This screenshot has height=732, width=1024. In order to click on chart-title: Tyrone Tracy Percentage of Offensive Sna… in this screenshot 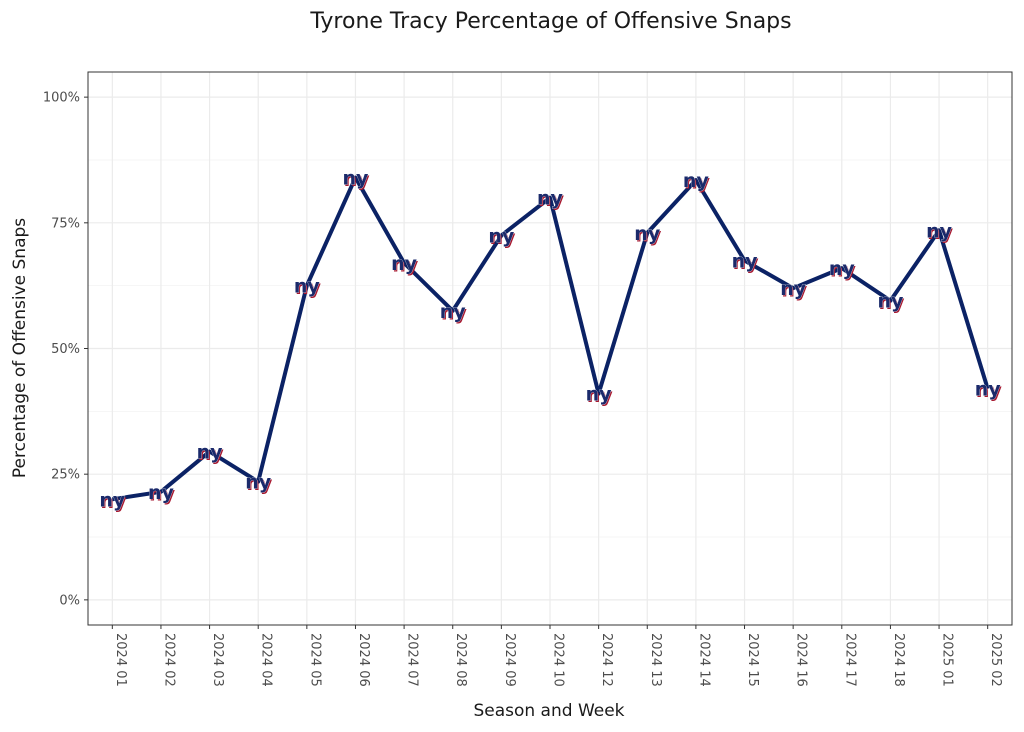, I will do `click(550, 21)`.